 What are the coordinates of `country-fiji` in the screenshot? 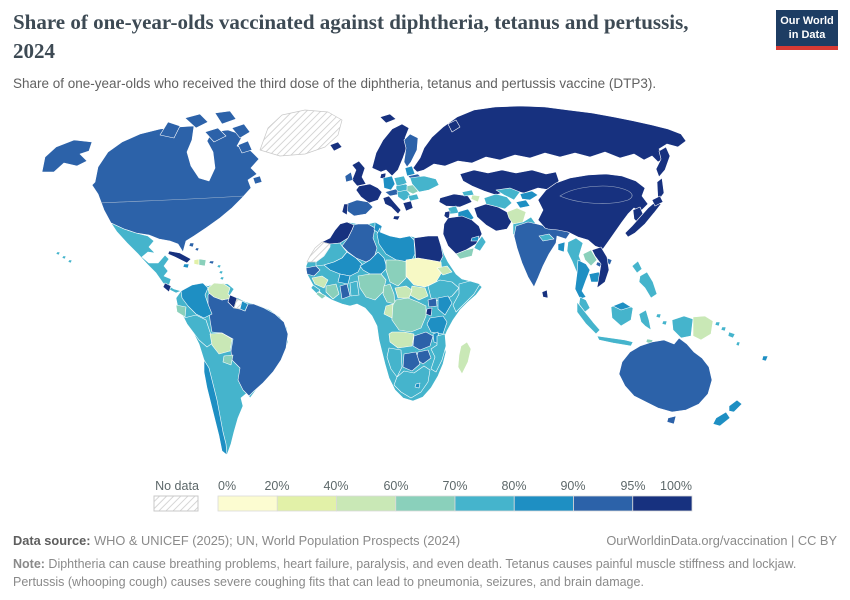 It's located at (765, 358).